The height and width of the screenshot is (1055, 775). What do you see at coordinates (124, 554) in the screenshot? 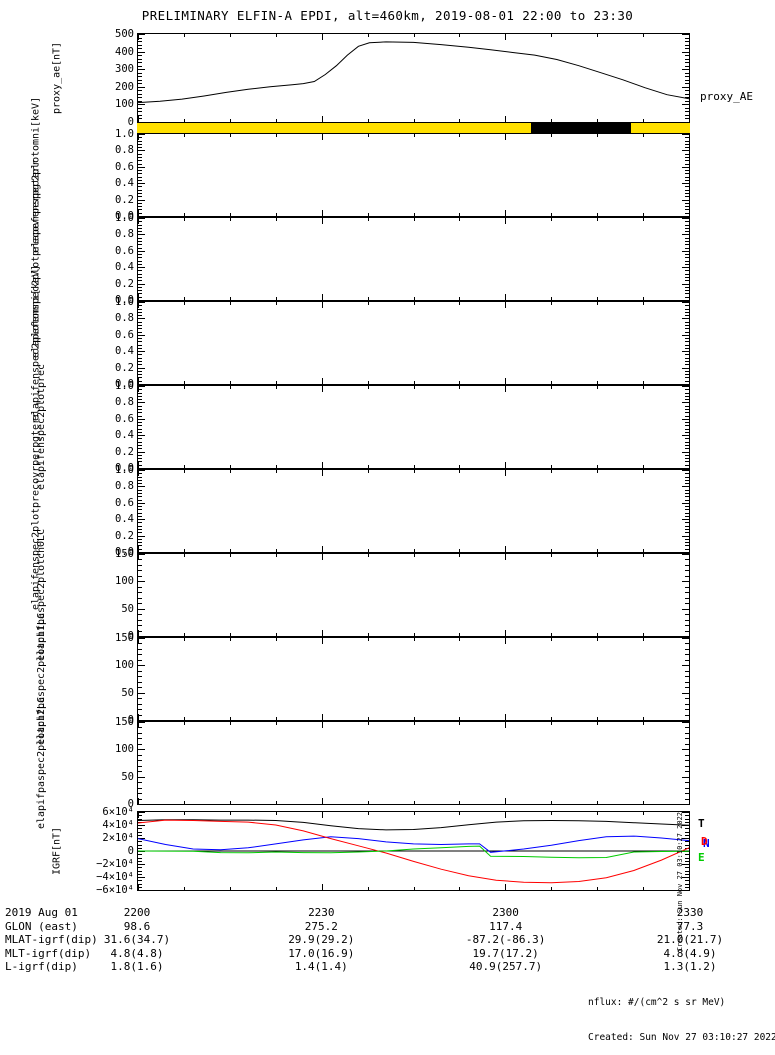
I see `y-tick-label: 150` at bounding box center [124, 554].